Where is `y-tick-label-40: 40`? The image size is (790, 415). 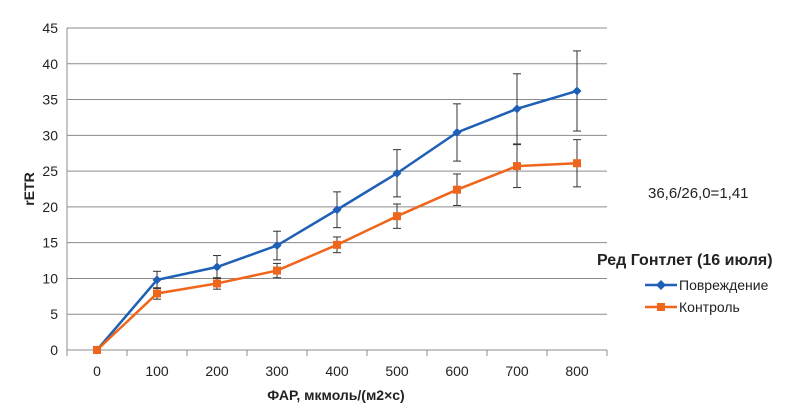 y-tick-label-40: 40 is located at coordinates (50, 64).